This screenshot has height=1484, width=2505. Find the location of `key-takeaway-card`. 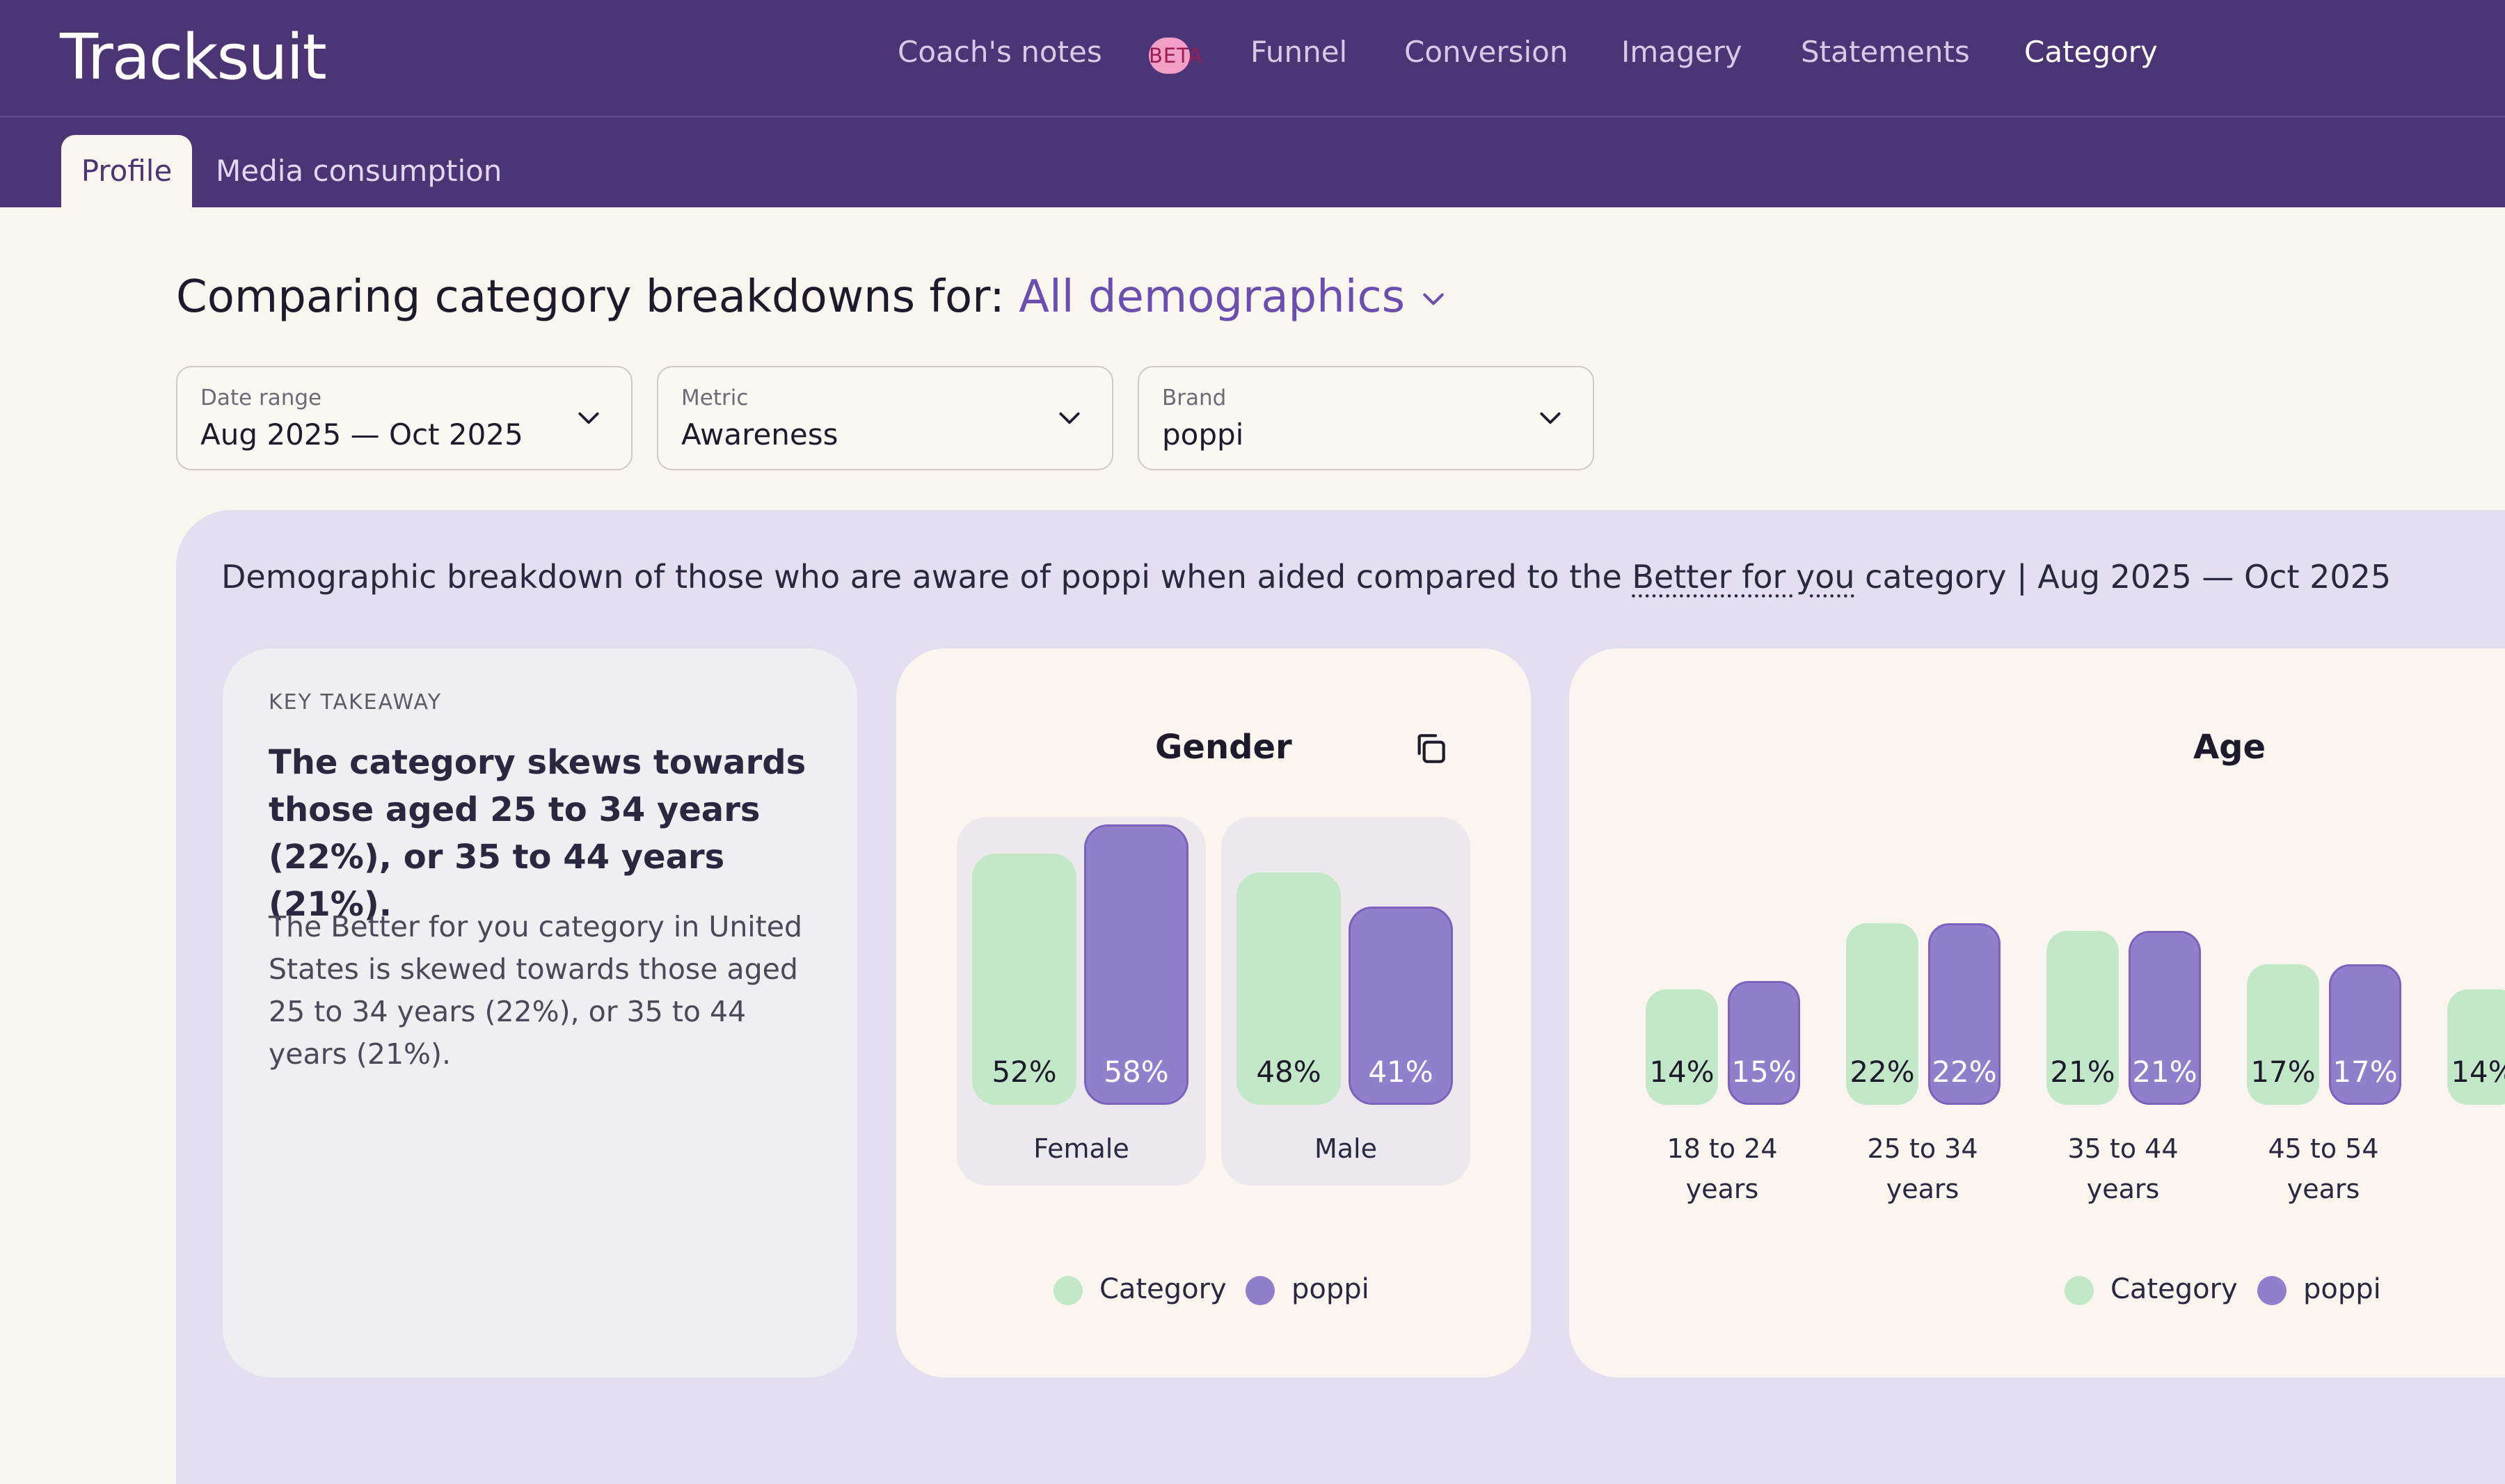

key-takeaway-card is located at coordinates (540, 1013).